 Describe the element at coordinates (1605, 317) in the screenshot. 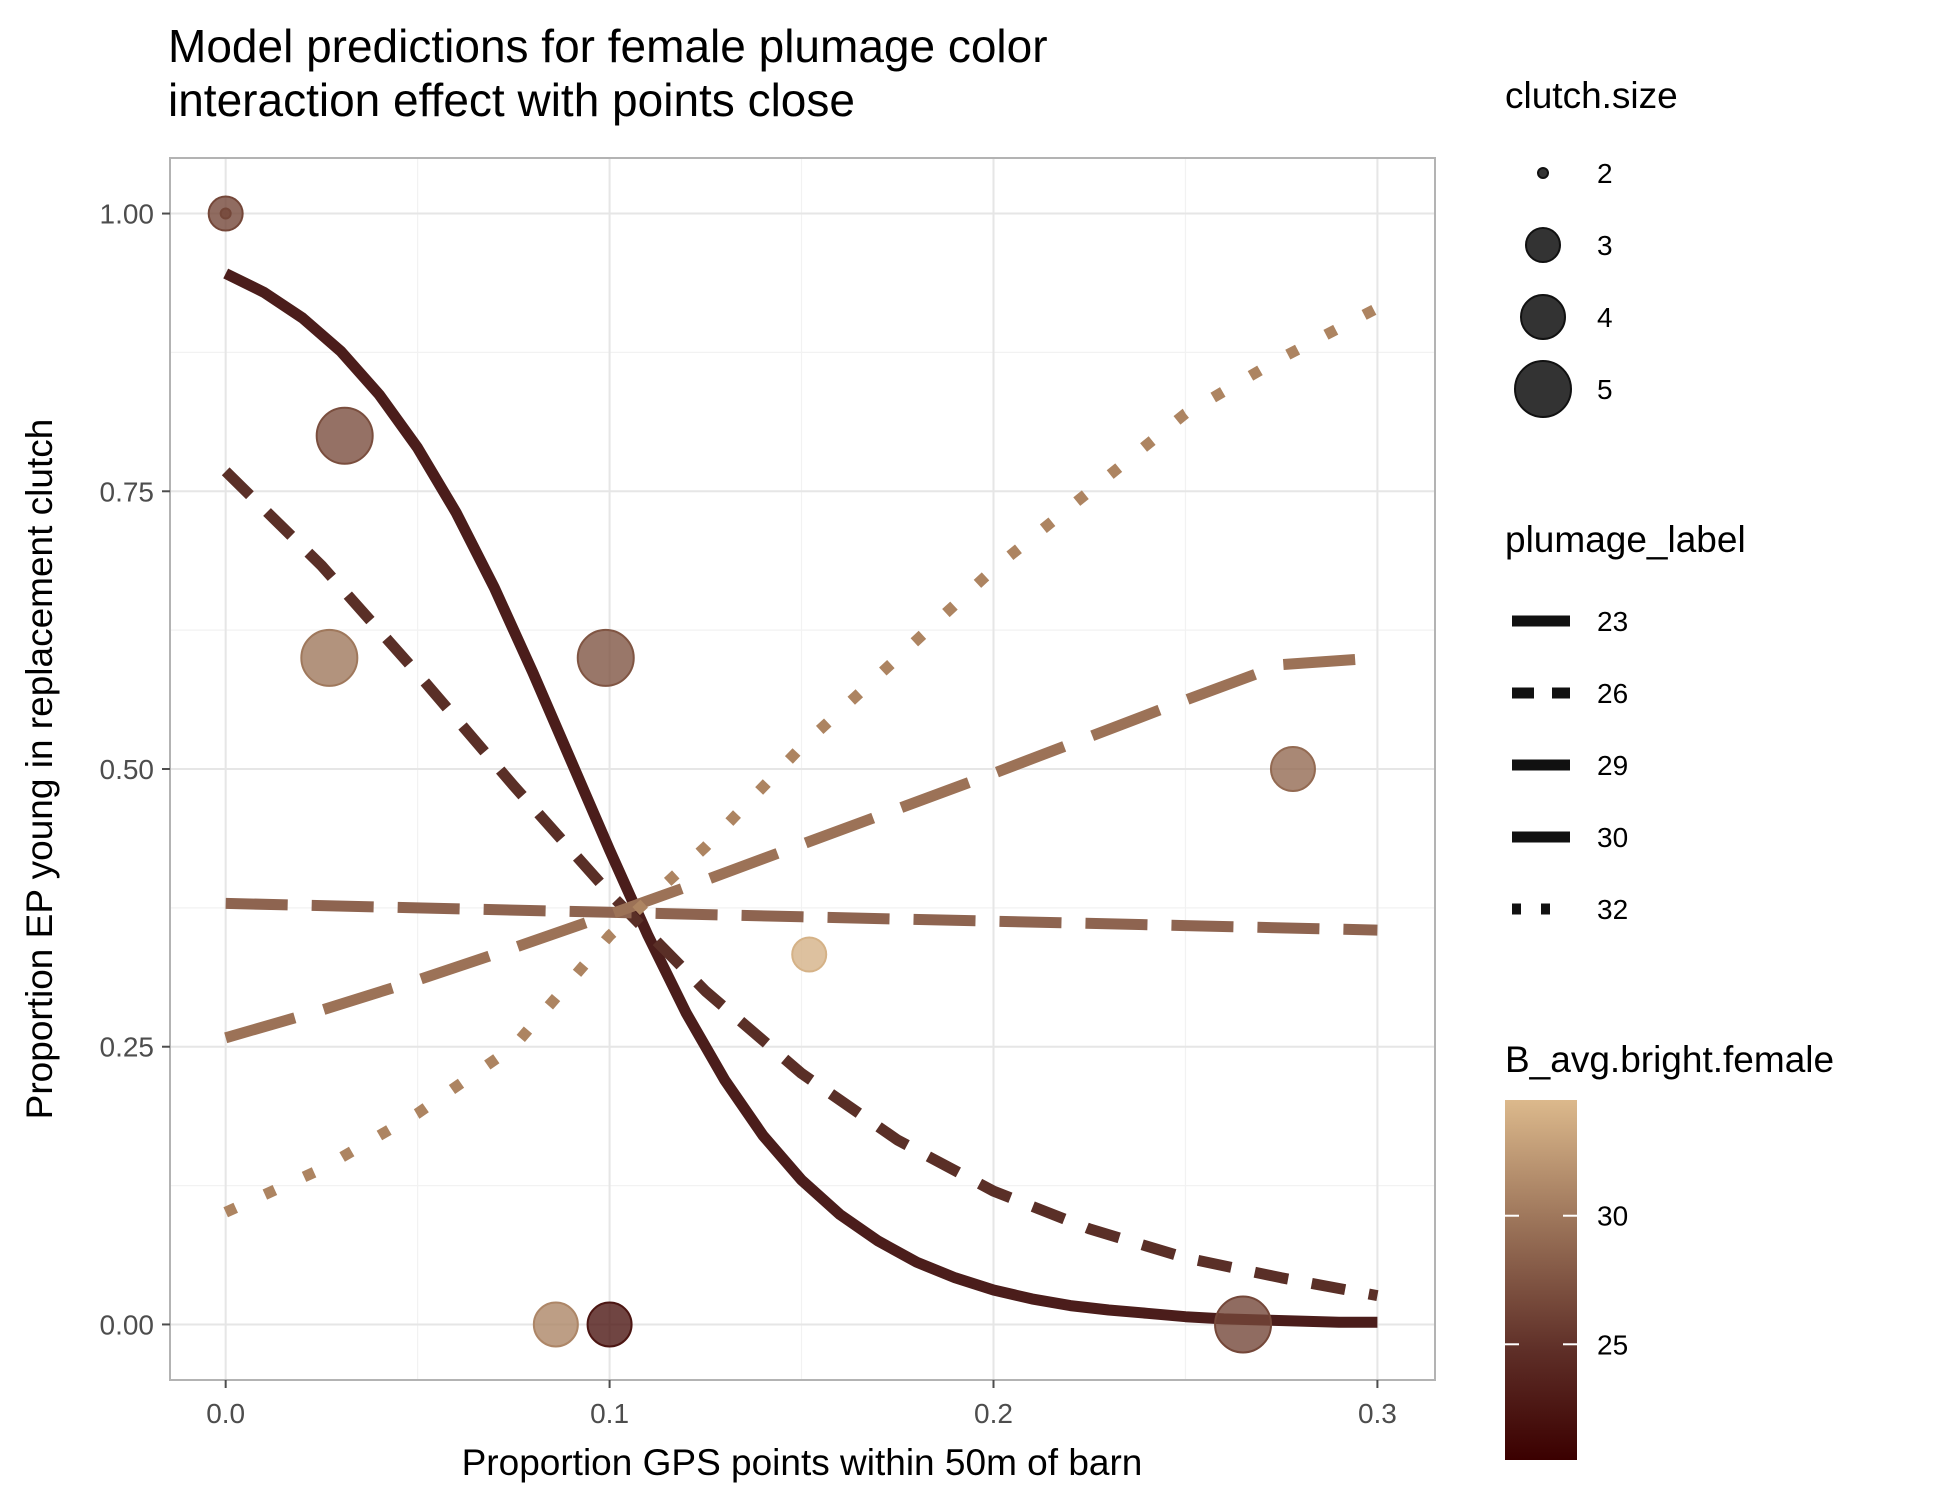

I see `legend-size-label: 4` at that location.